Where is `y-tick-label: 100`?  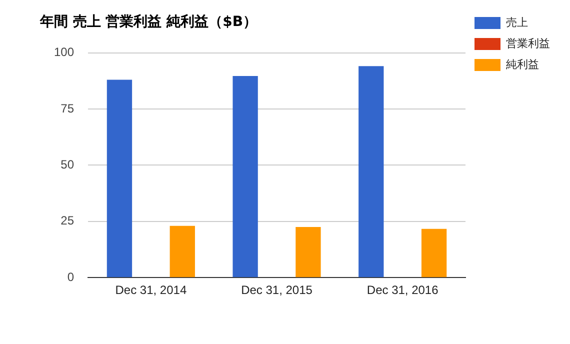
y-tick-label: 100 is located at coordinates (64, 52).